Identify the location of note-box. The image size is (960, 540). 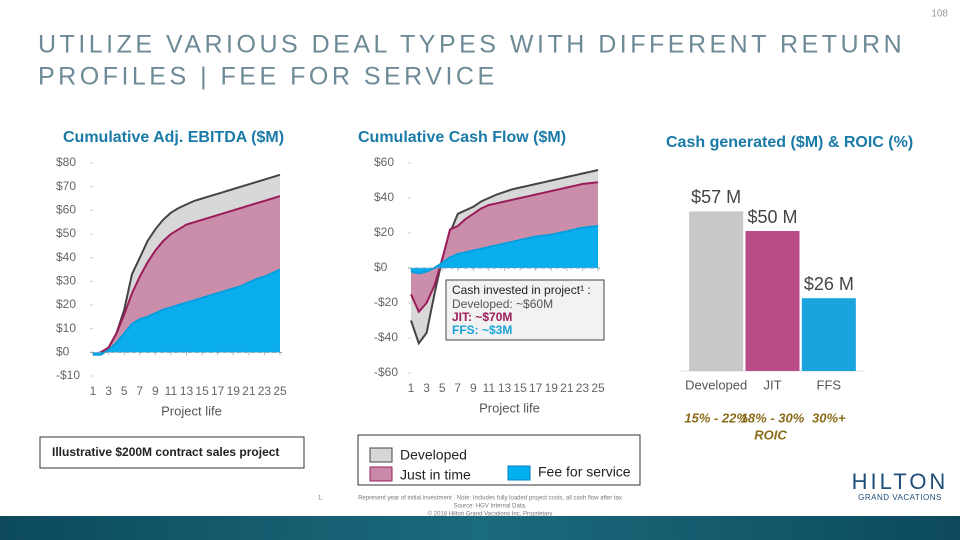
(172, 452).